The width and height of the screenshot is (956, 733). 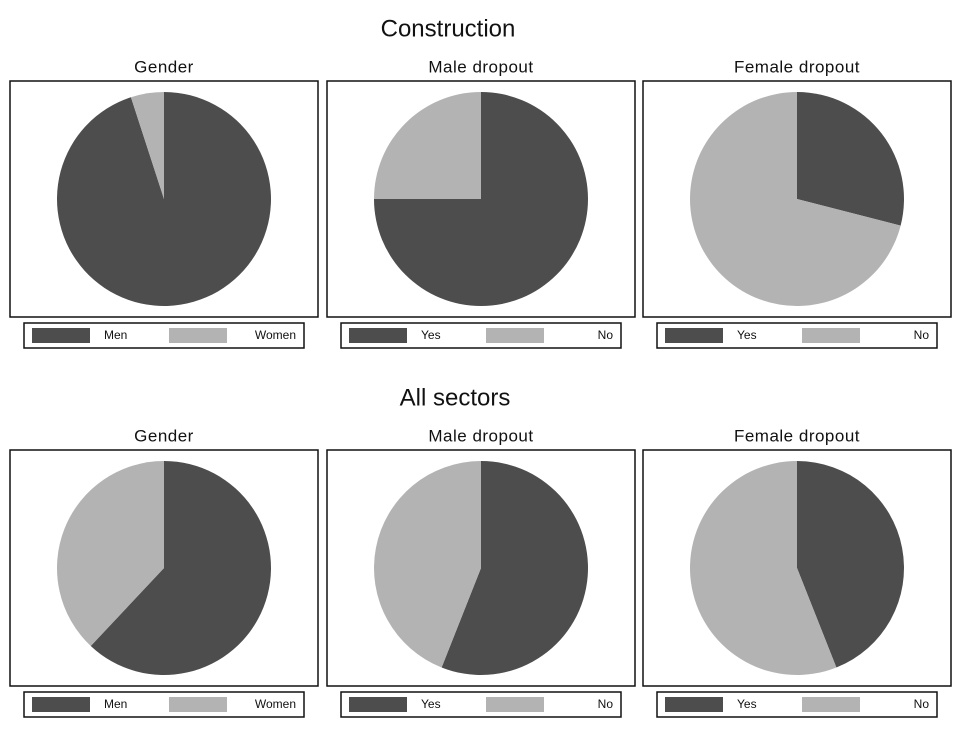 I want to click on legend-box, so click(x=481, y=335).